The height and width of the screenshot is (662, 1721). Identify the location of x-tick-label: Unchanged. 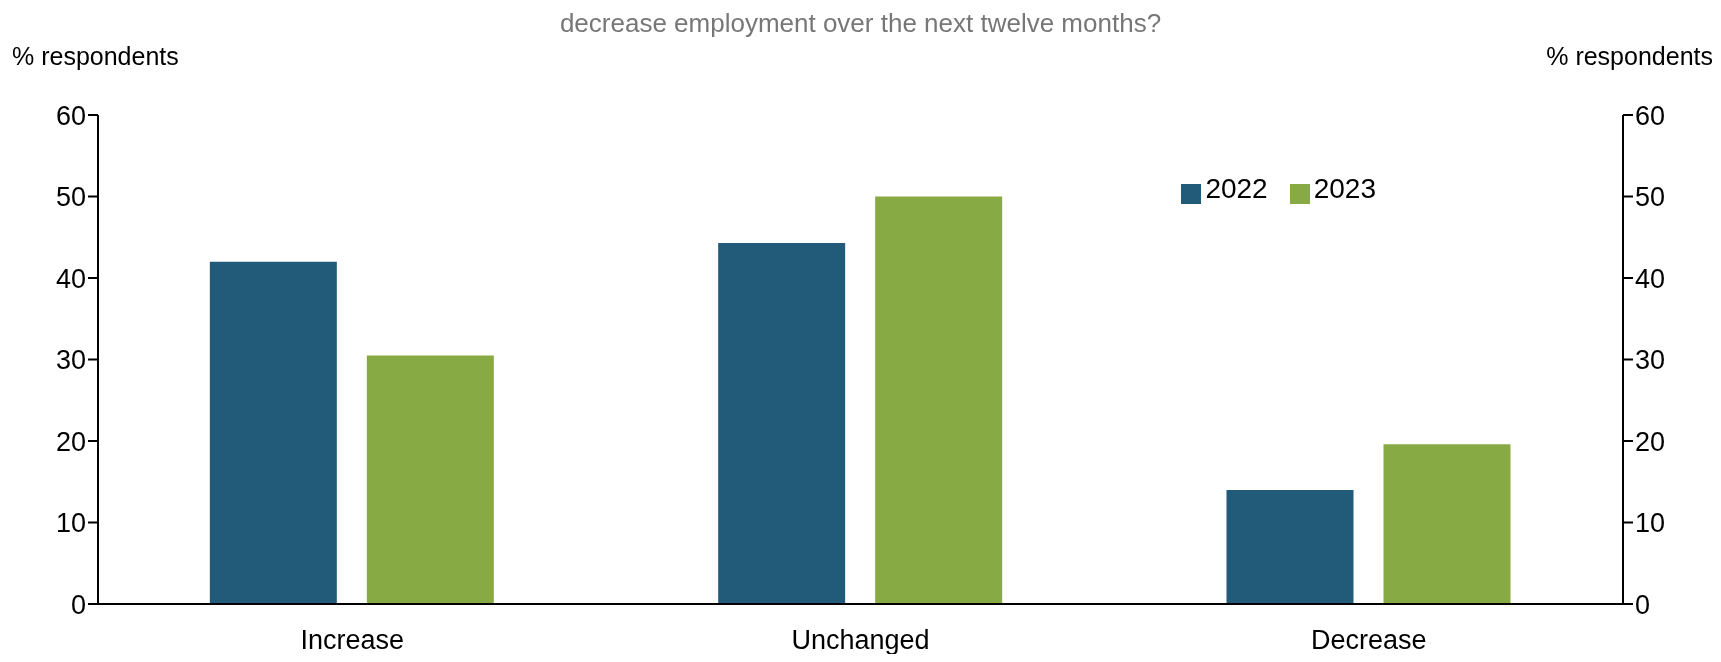
(860, 640).